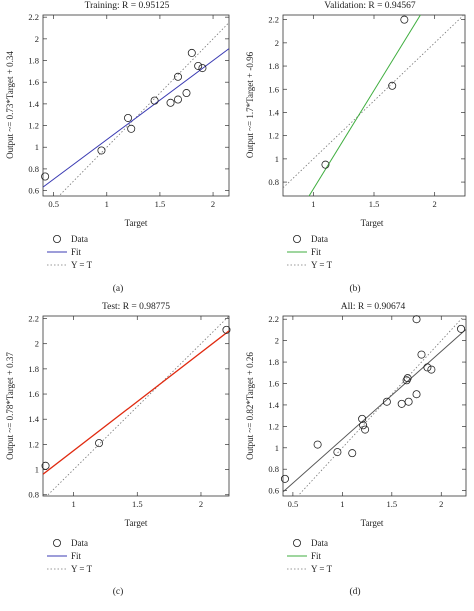 The image size is (474, 611). What do you see at coordinates (33, 191) in the screenshot?
I see `training-ytick-label: 0.6` at bounding box center [33, 191].